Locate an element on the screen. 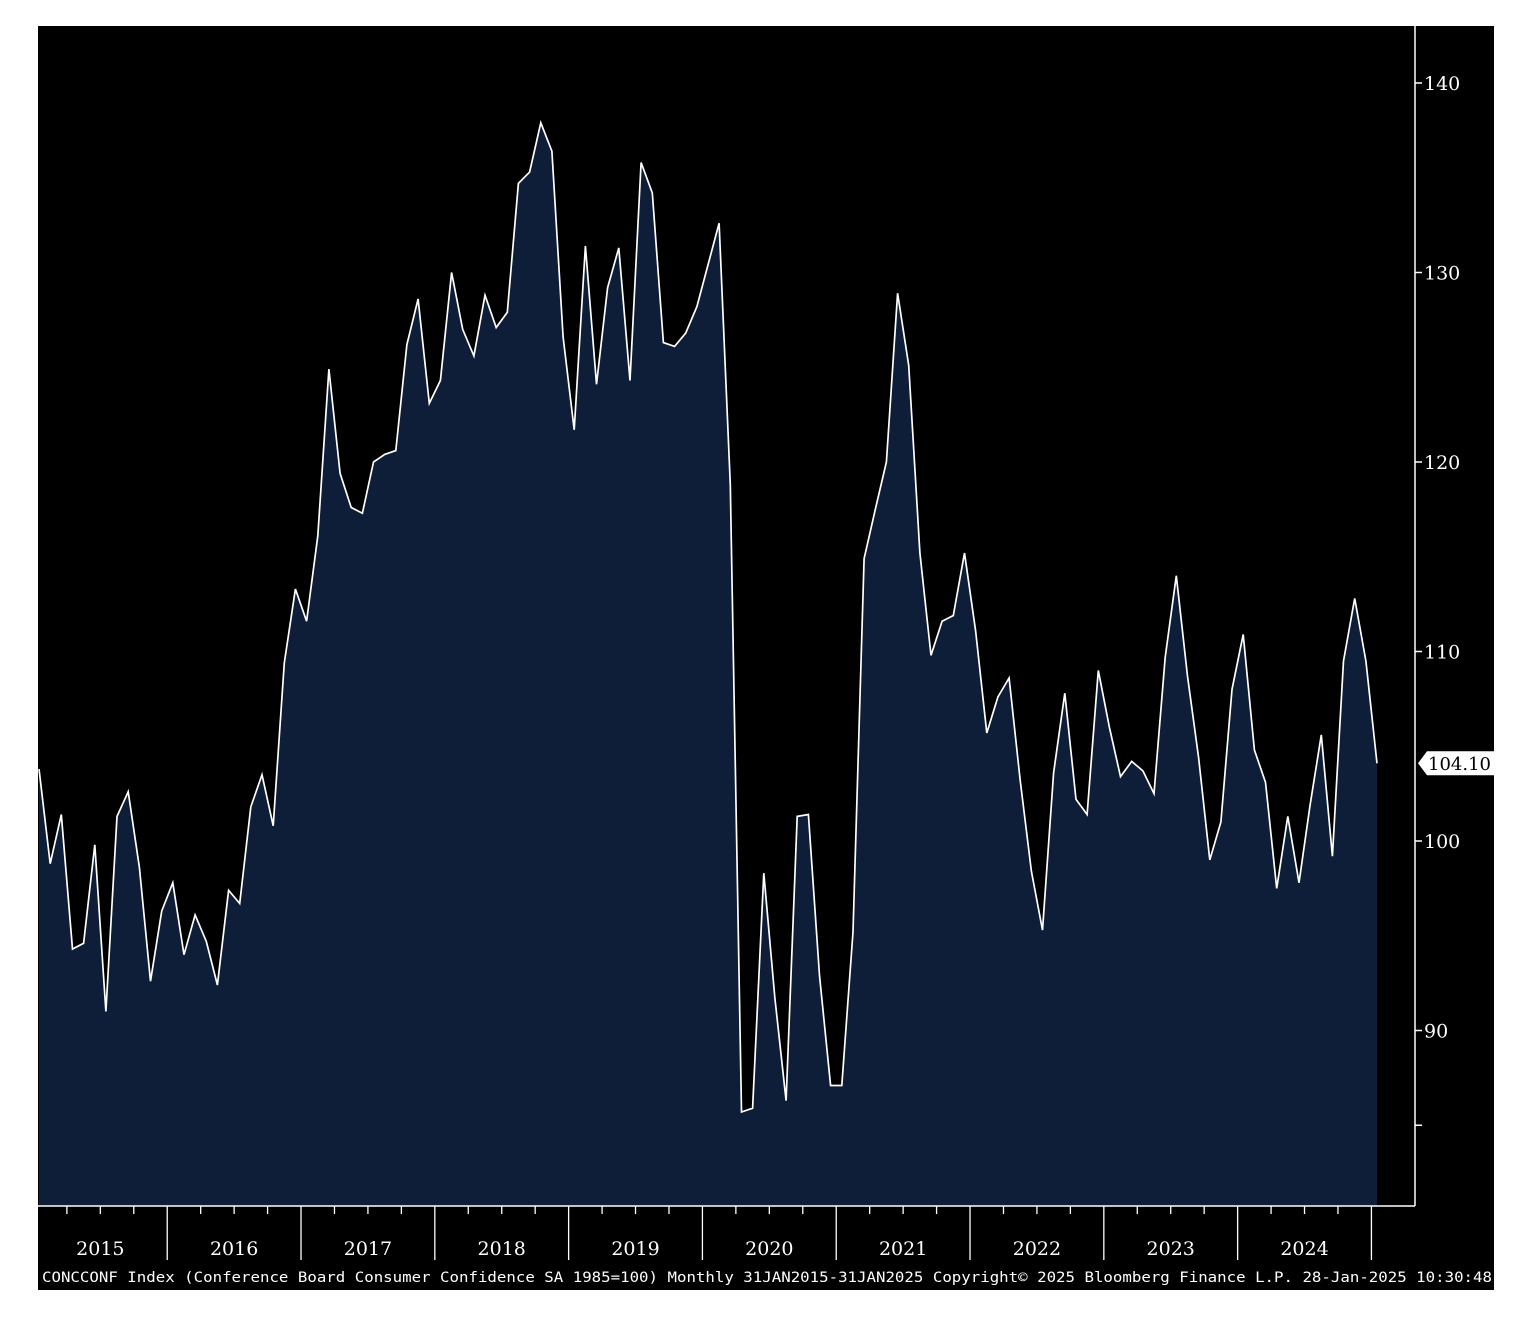 The width and height of the screenshot is (1514, 1320). last-value-marker: 104.10 is located at coordinates (1456, 763).